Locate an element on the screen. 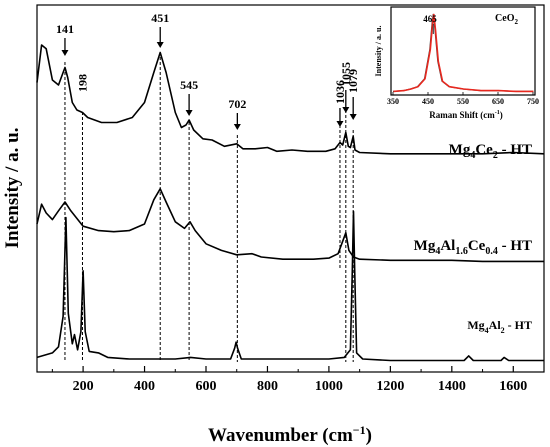 The height and width of the screenshot is (447, 550). inset-peak-label: 465 is located at coordinates (430, 19).